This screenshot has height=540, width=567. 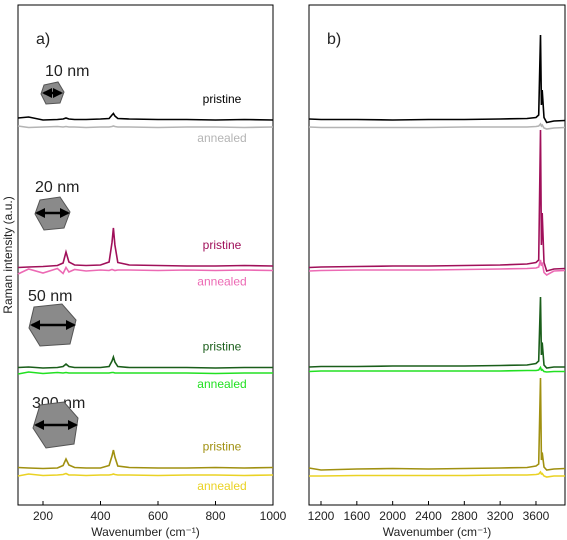 I want to click on x-tick-label: 1000, so click(x=273, y=516).